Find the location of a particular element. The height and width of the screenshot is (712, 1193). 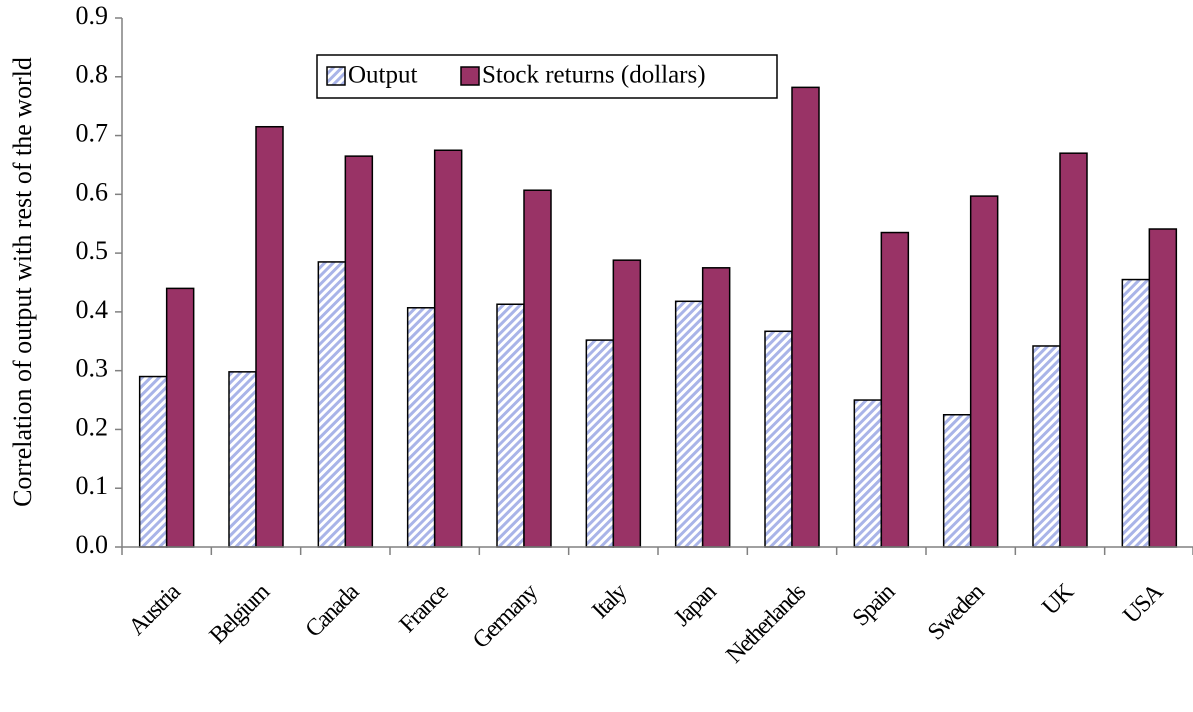

x-tick-label: Austria is located at coordinates (155, 609).